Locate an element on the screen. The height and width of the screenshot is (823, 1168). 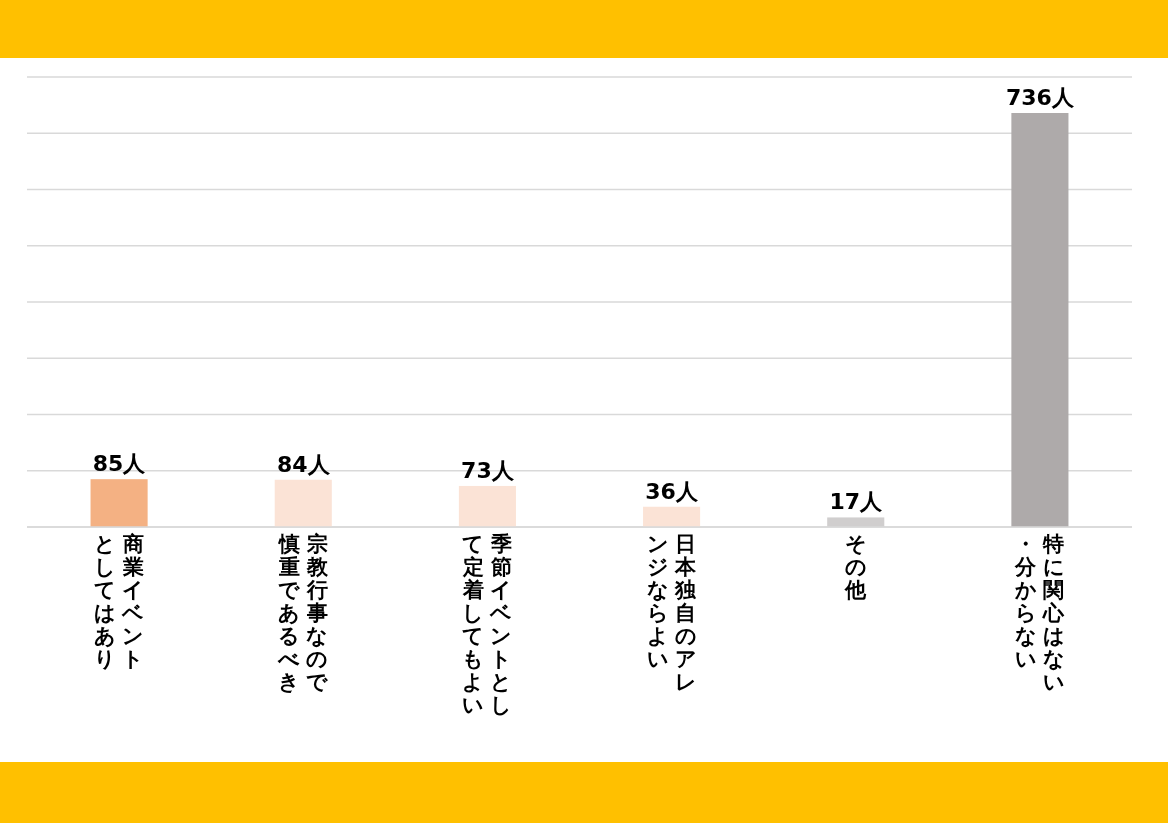
category-label: 季節イベントとして定着してもよい is located at coordinates (487, 624).